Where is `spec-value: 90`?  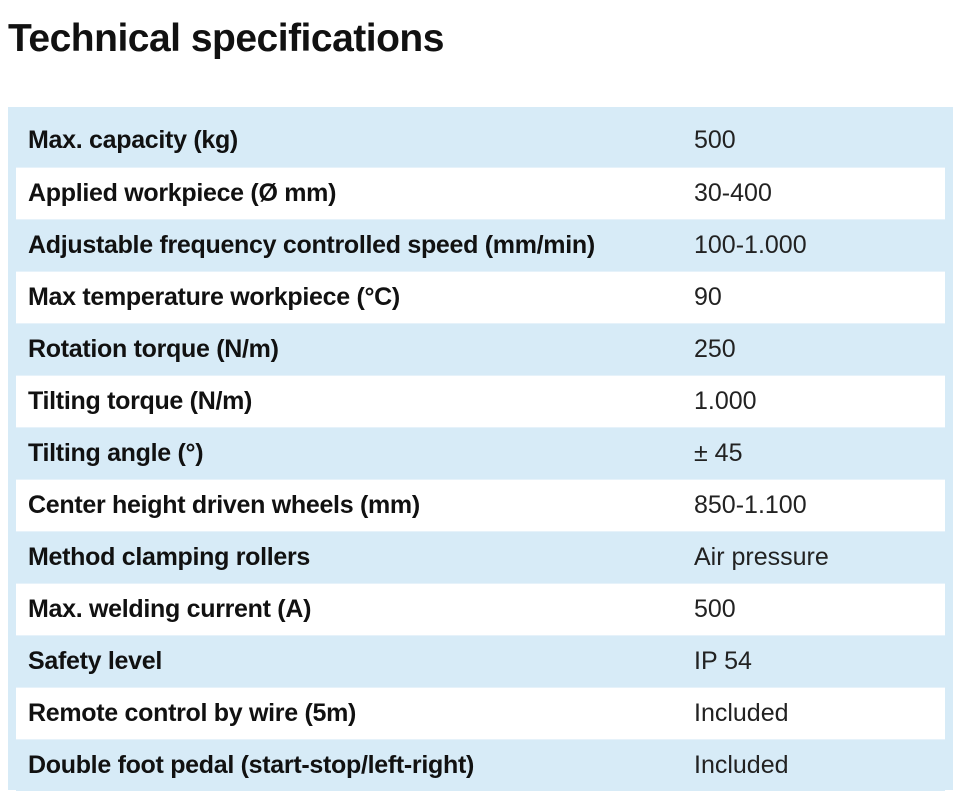 spec-value: 90 is located at coordinates (814, 297).